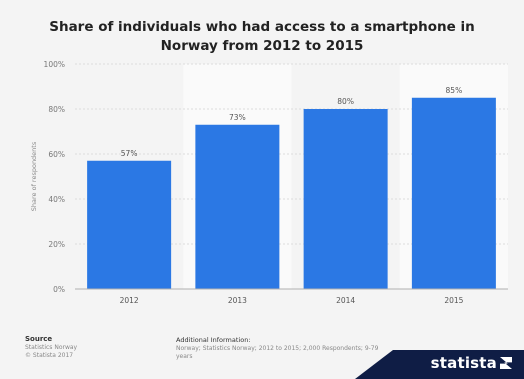 The image size is (524, 379). What do you see at coordinates (54, 64) in the screenshot?
I see `y-tick-label: 100%` at bounding box center [54, 64].